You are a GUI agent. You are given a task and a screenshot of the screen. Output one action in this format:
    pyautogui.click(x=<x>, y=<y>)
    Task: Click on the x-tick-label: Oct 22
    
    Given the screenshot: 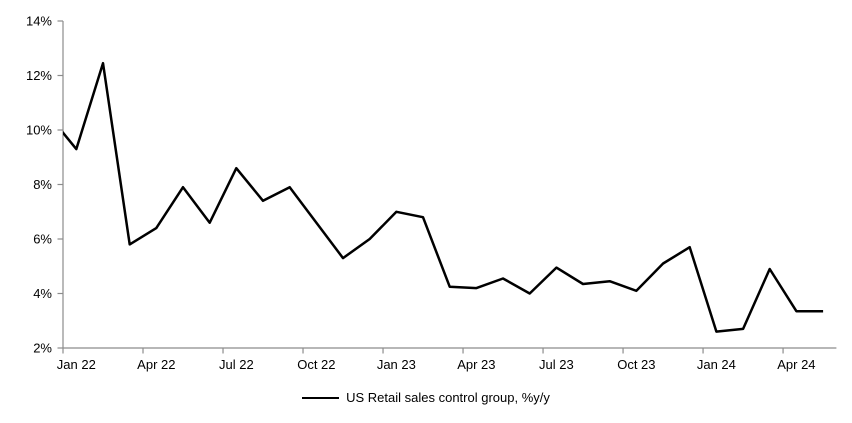 What is the action you would take?
    pyautogui.click(x=316, y=364)
    